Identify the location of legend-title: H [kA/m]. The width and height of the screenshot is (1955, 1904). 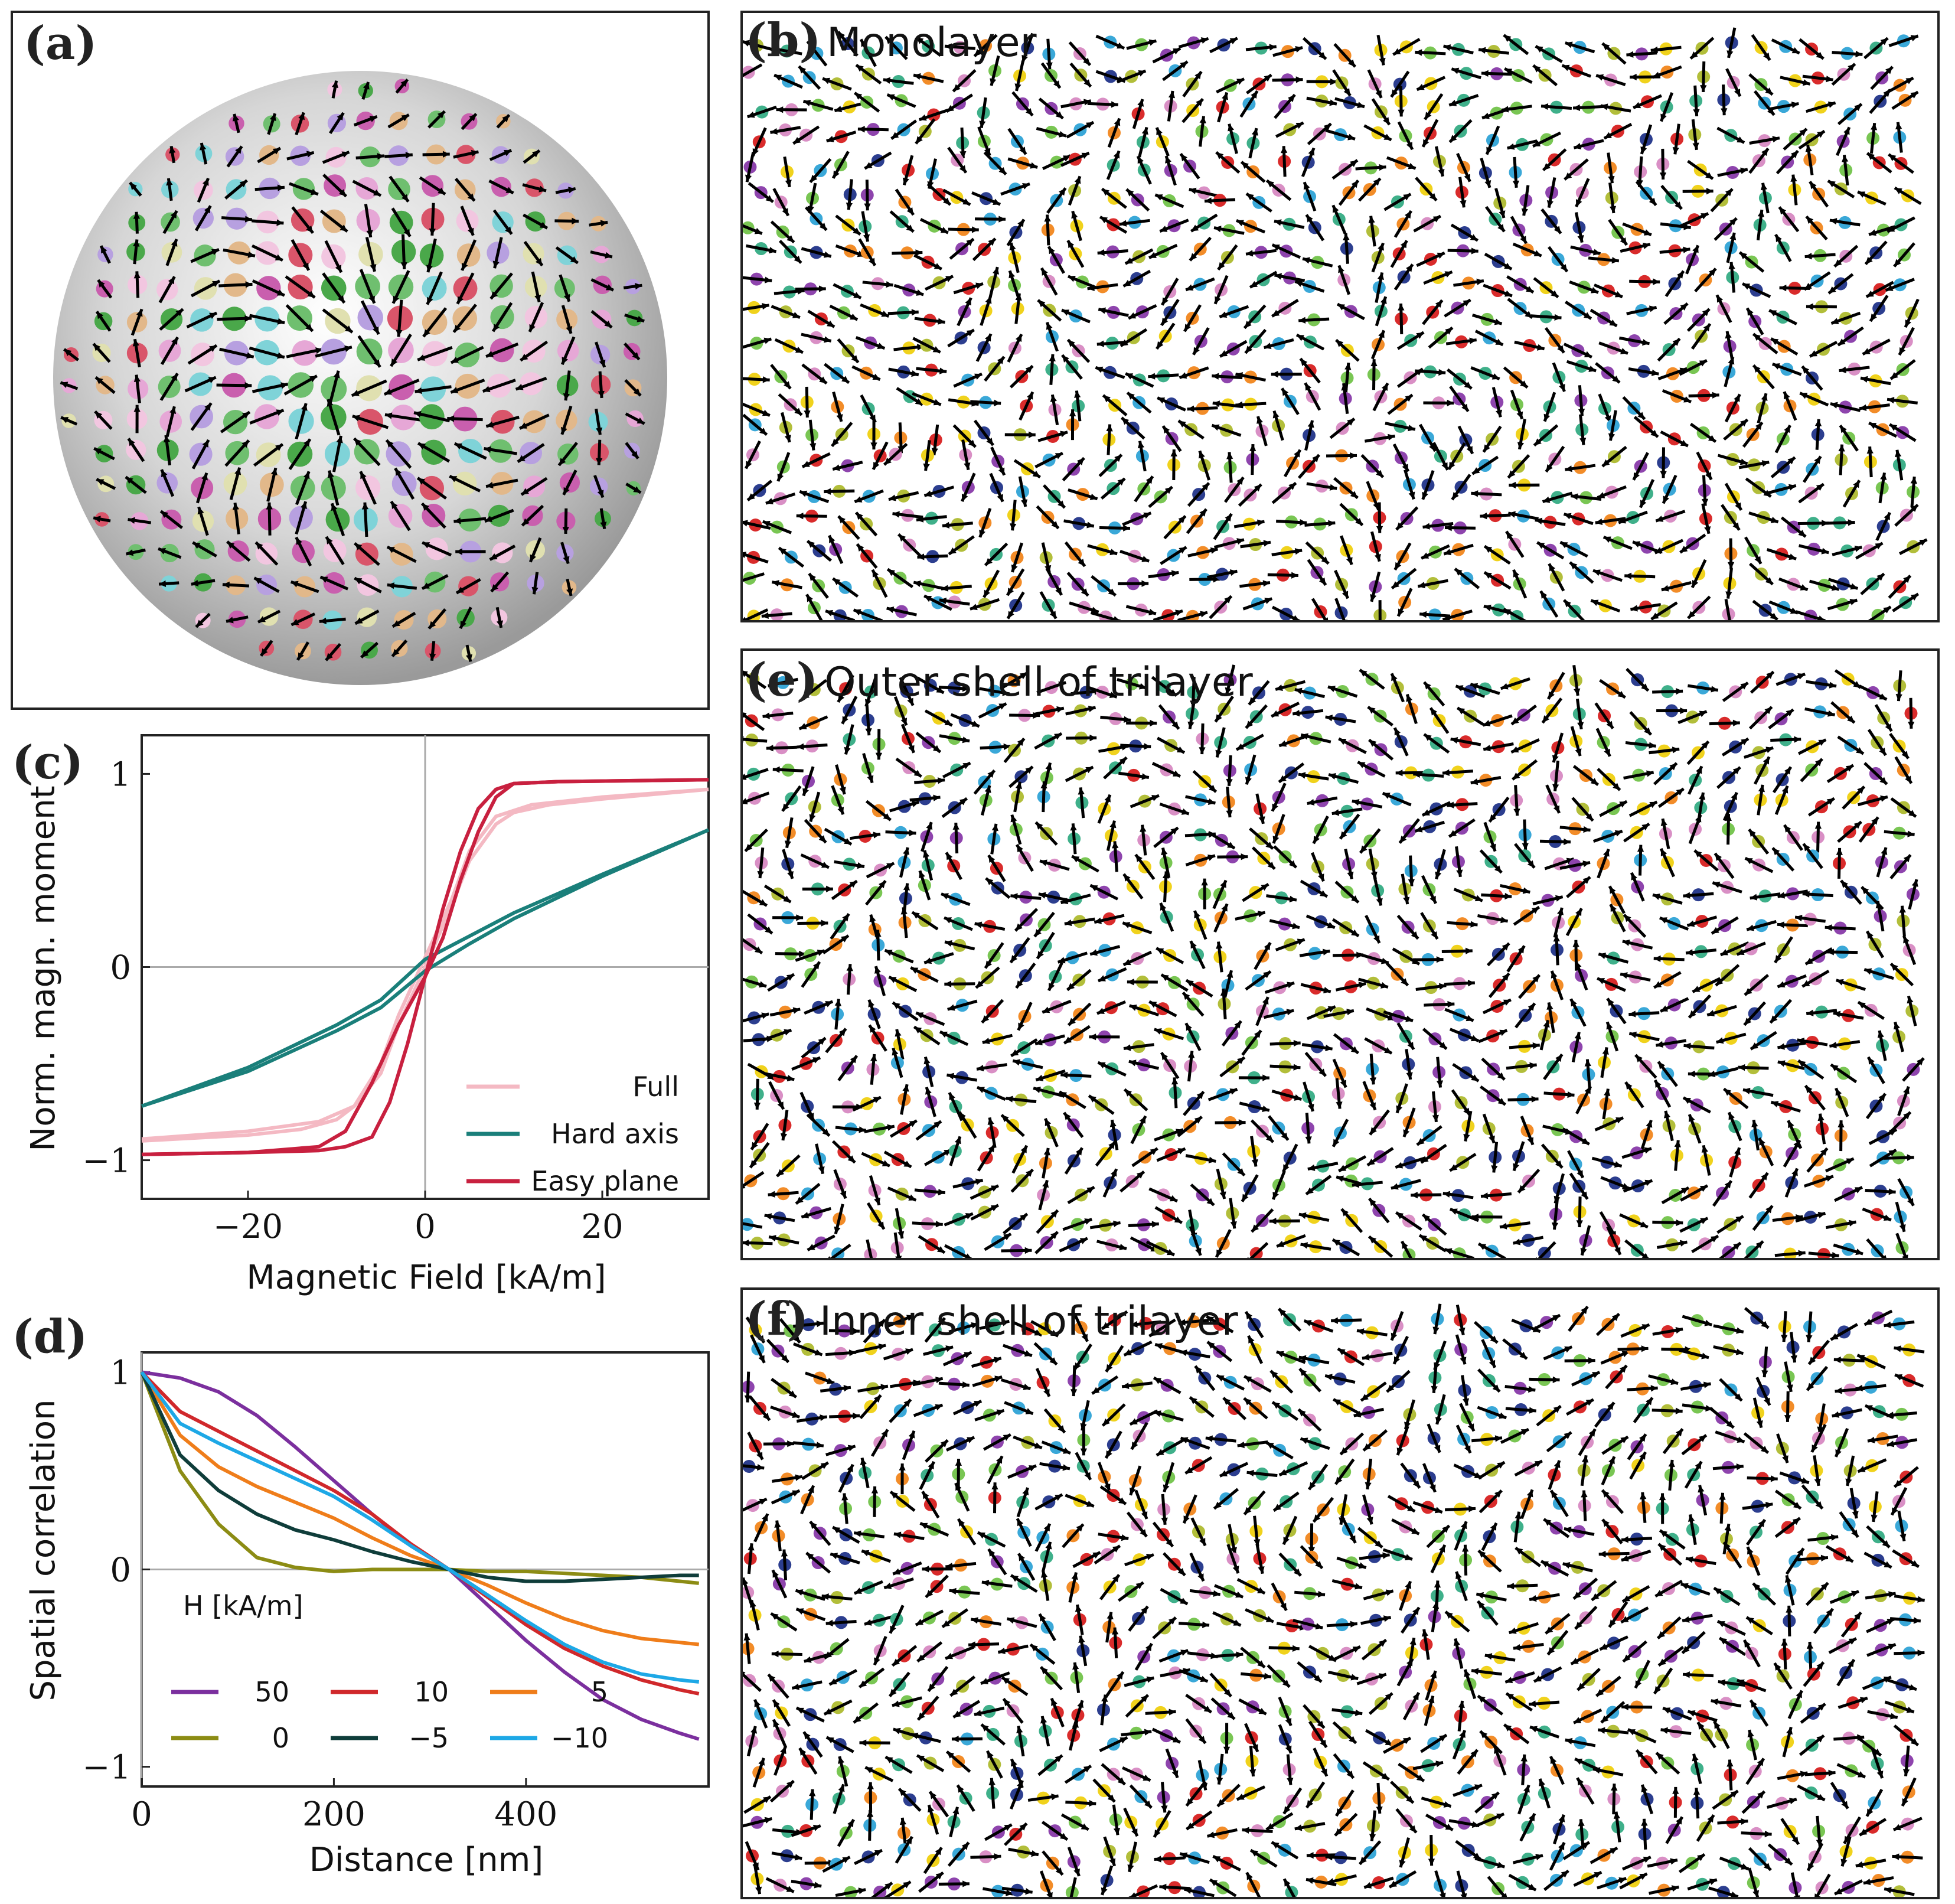
(243, 1606).